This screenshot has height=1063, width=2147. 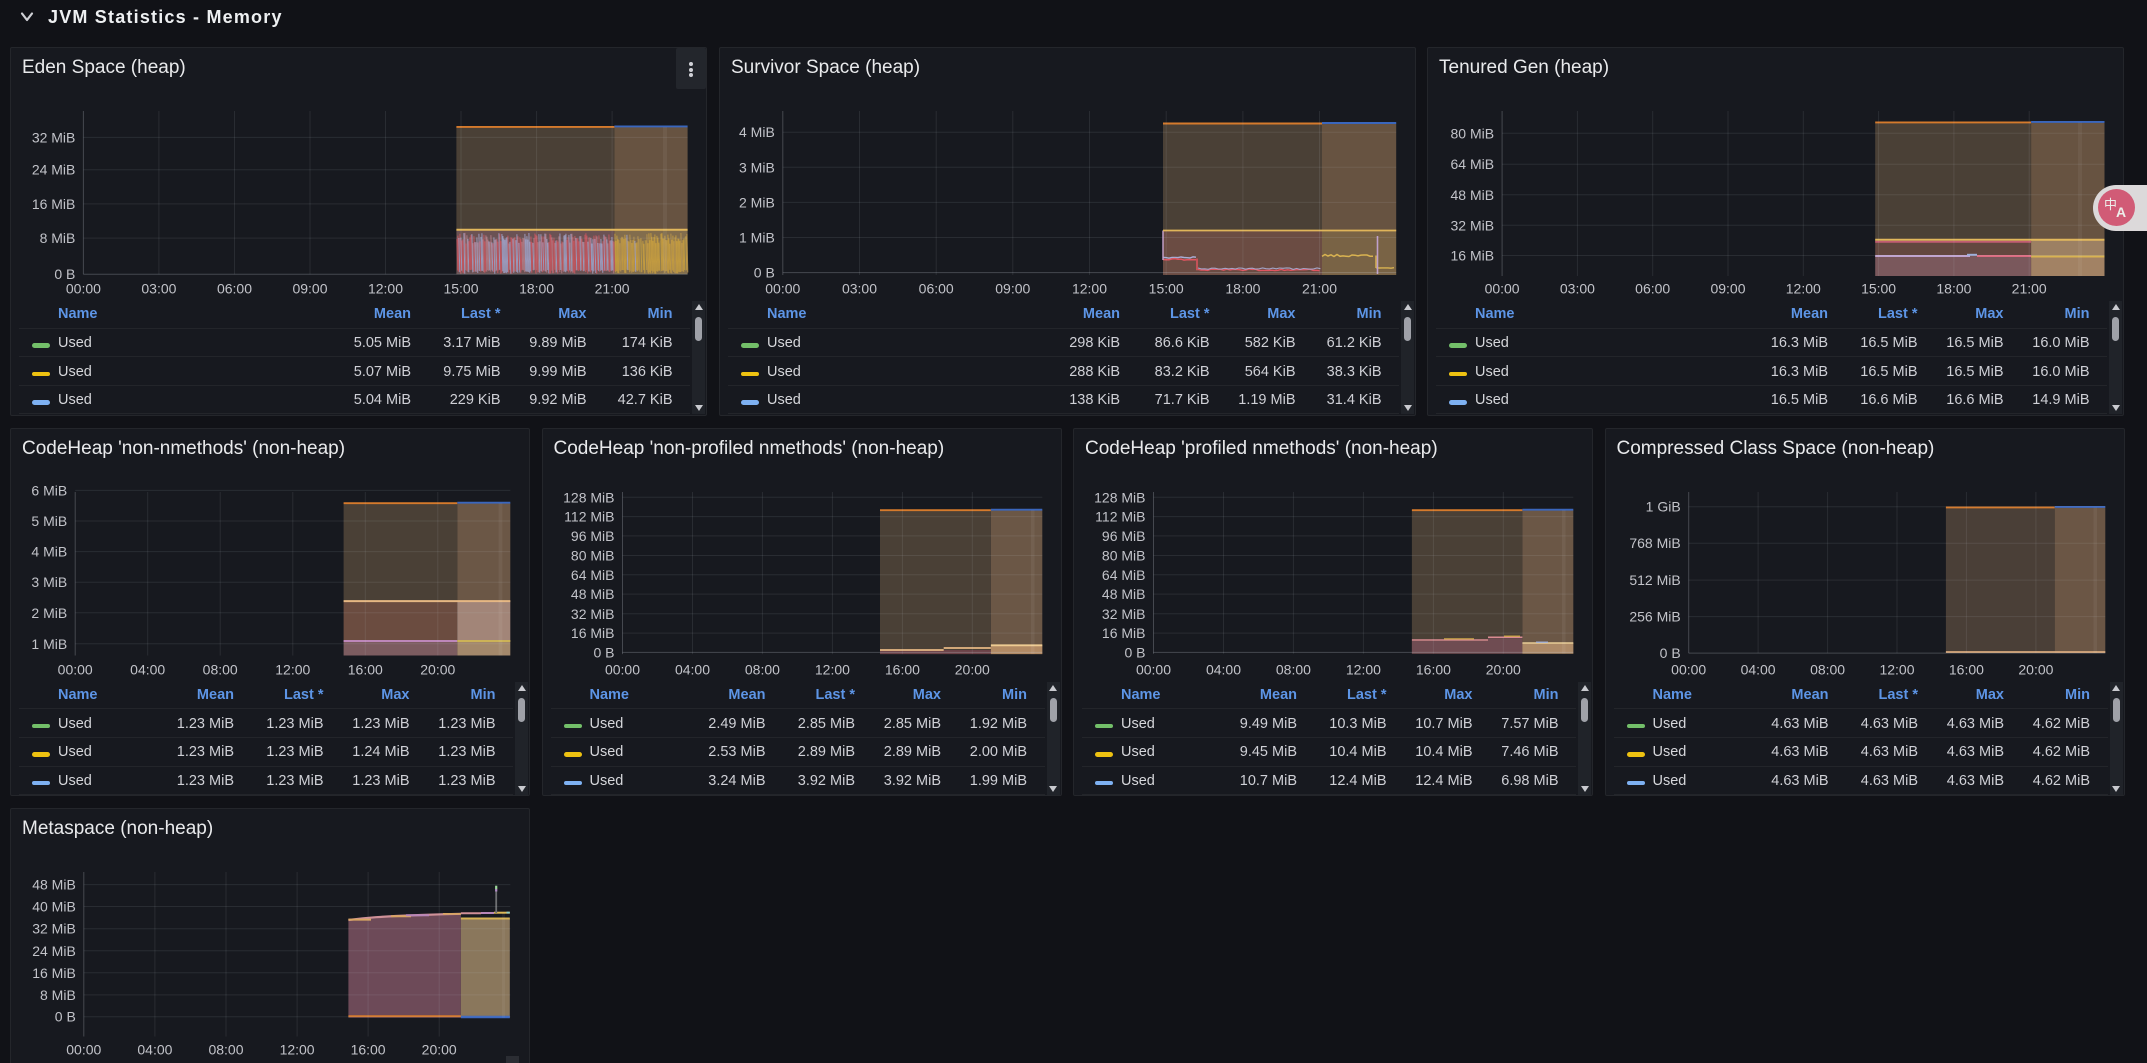 What do you see at coordinates (1654, 543) in the screenshot?
I see `svg-text: 768 MiB` at bounding box center [1654, 543].